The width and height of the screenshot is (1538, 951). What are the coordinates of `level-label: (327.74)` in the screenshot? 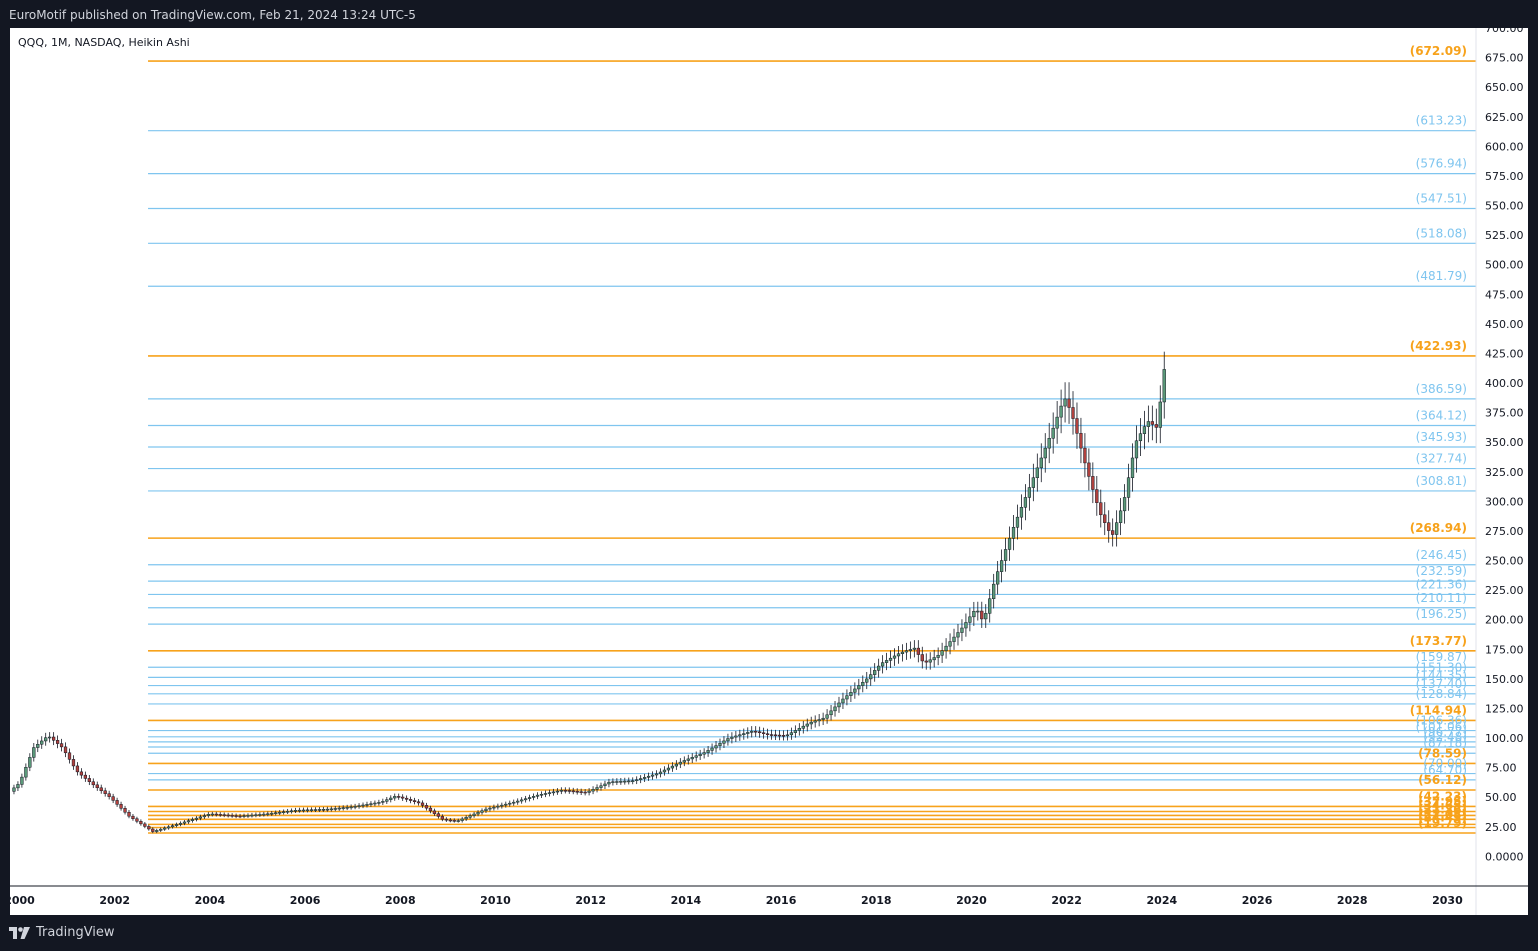 It's located at (1441, 459).